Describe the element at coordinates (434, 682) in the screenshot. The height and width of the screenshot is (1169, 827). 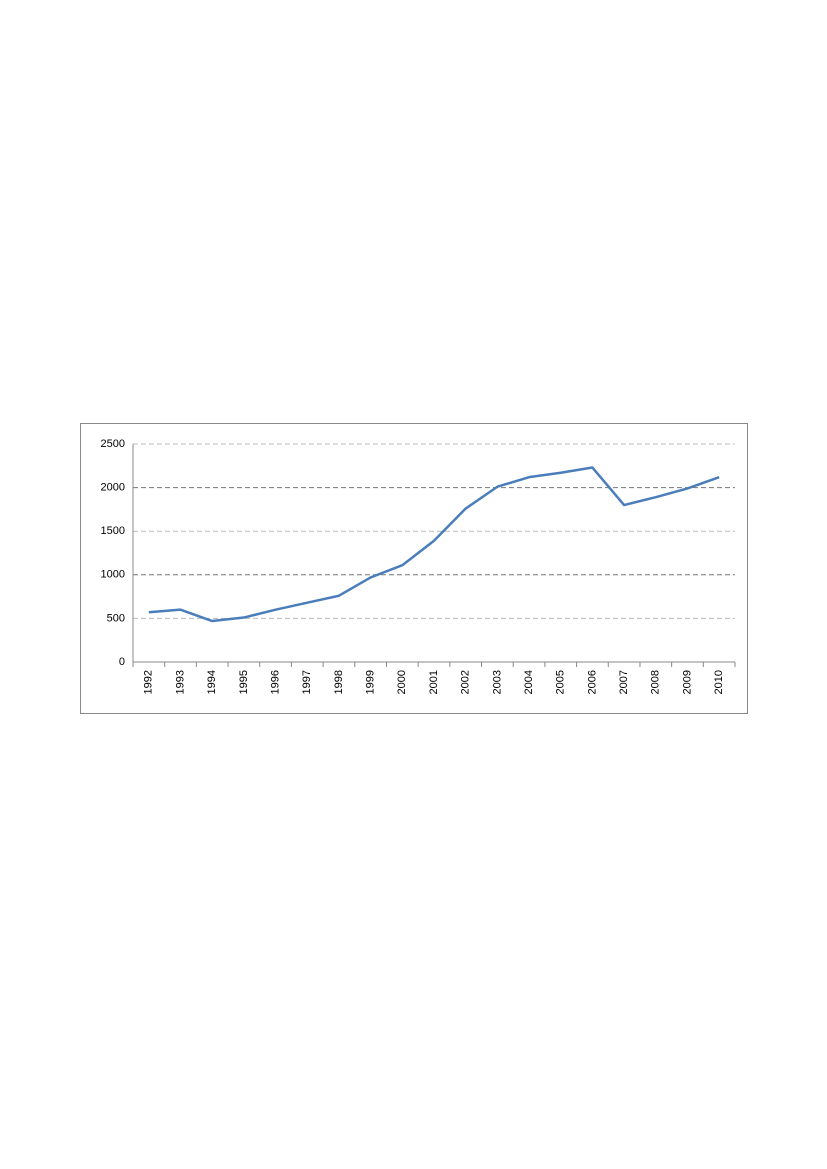
I see `x-tick-label: 2001` at that location.